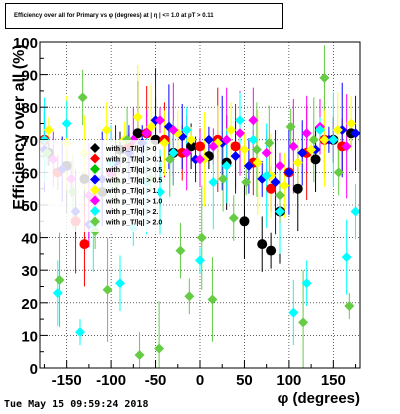  I want to click on timestamp: Tue May 15 09:59:24 2018, so click(76, 404).